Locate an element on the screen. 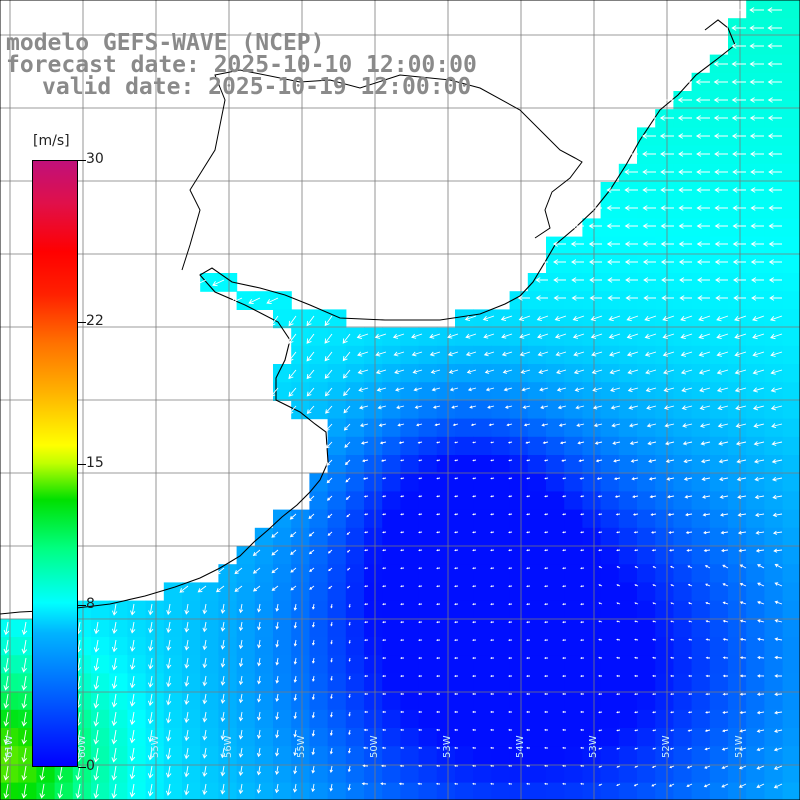 The image size is (800, 800). longitude-label: 53W is located at coordinates (593, 746).